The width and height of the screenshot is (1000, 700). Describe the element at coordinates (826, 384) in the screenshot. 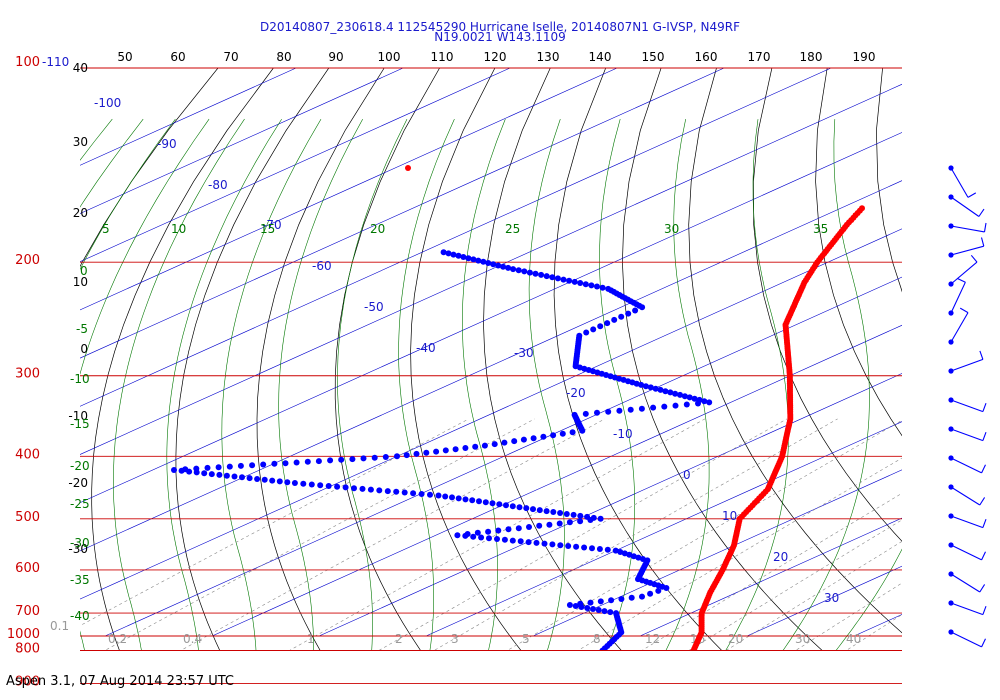

I see `moist-adiabat-line` at that location.